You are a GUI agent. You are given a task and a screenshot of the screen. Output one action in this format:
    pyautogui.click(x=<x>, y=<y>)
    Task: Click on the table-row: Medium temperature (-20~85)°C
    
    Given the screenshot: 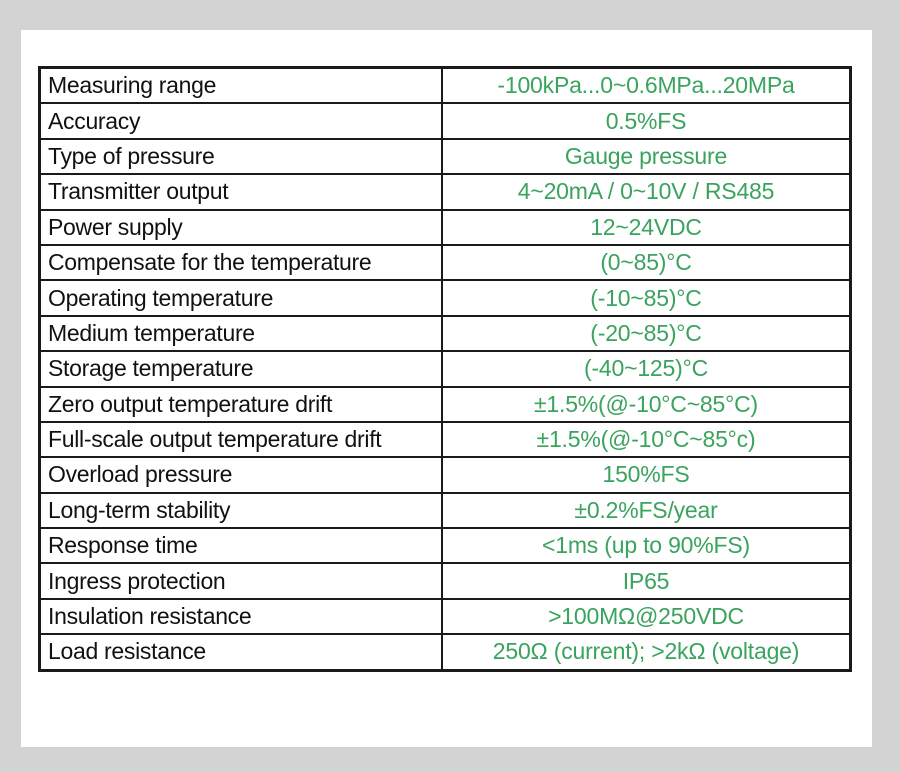 What is the action you would take?
    pyautogui.click(x=445, y=333)
    